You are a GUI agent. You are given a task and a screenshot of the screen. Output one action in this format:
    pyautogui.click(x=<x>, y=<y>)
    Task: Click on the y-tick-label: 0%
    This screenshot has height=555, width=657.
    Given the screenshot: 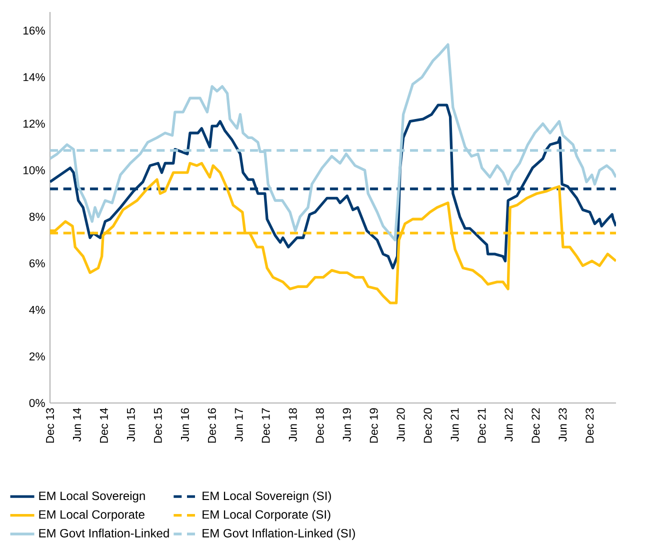 What is the action you would take?
    pyautogui.click(x=37, y=402)
    